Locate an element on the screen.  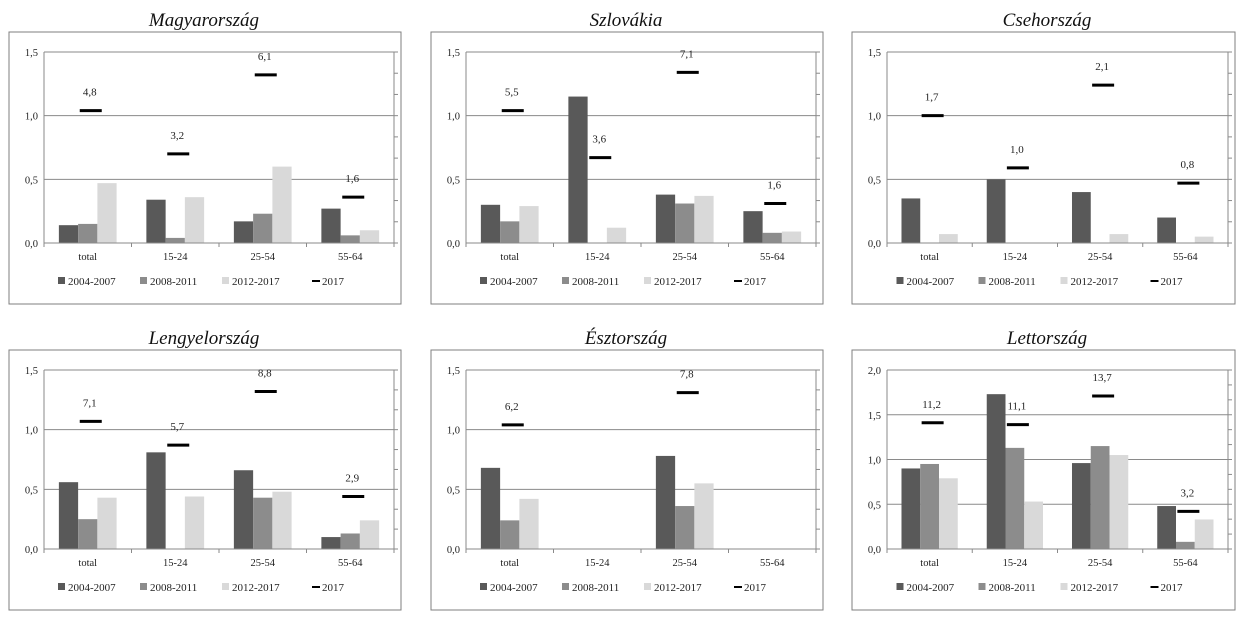
data-label: 11,2 is located at coordinates (931, 405).